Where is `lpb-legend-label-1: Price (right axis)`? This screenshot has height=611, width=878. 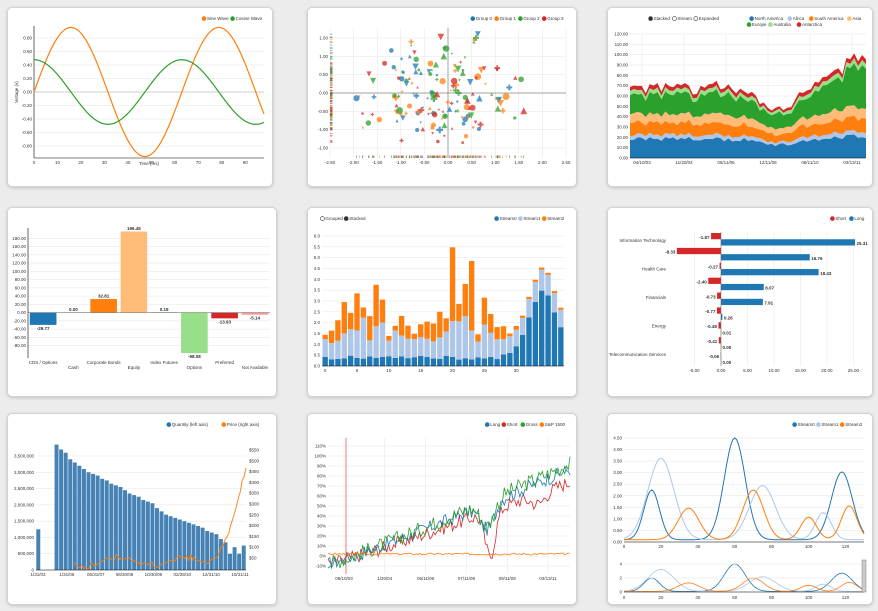 lpb-legend-label-1: Price (right axis) is located at coordinates (243, 424).